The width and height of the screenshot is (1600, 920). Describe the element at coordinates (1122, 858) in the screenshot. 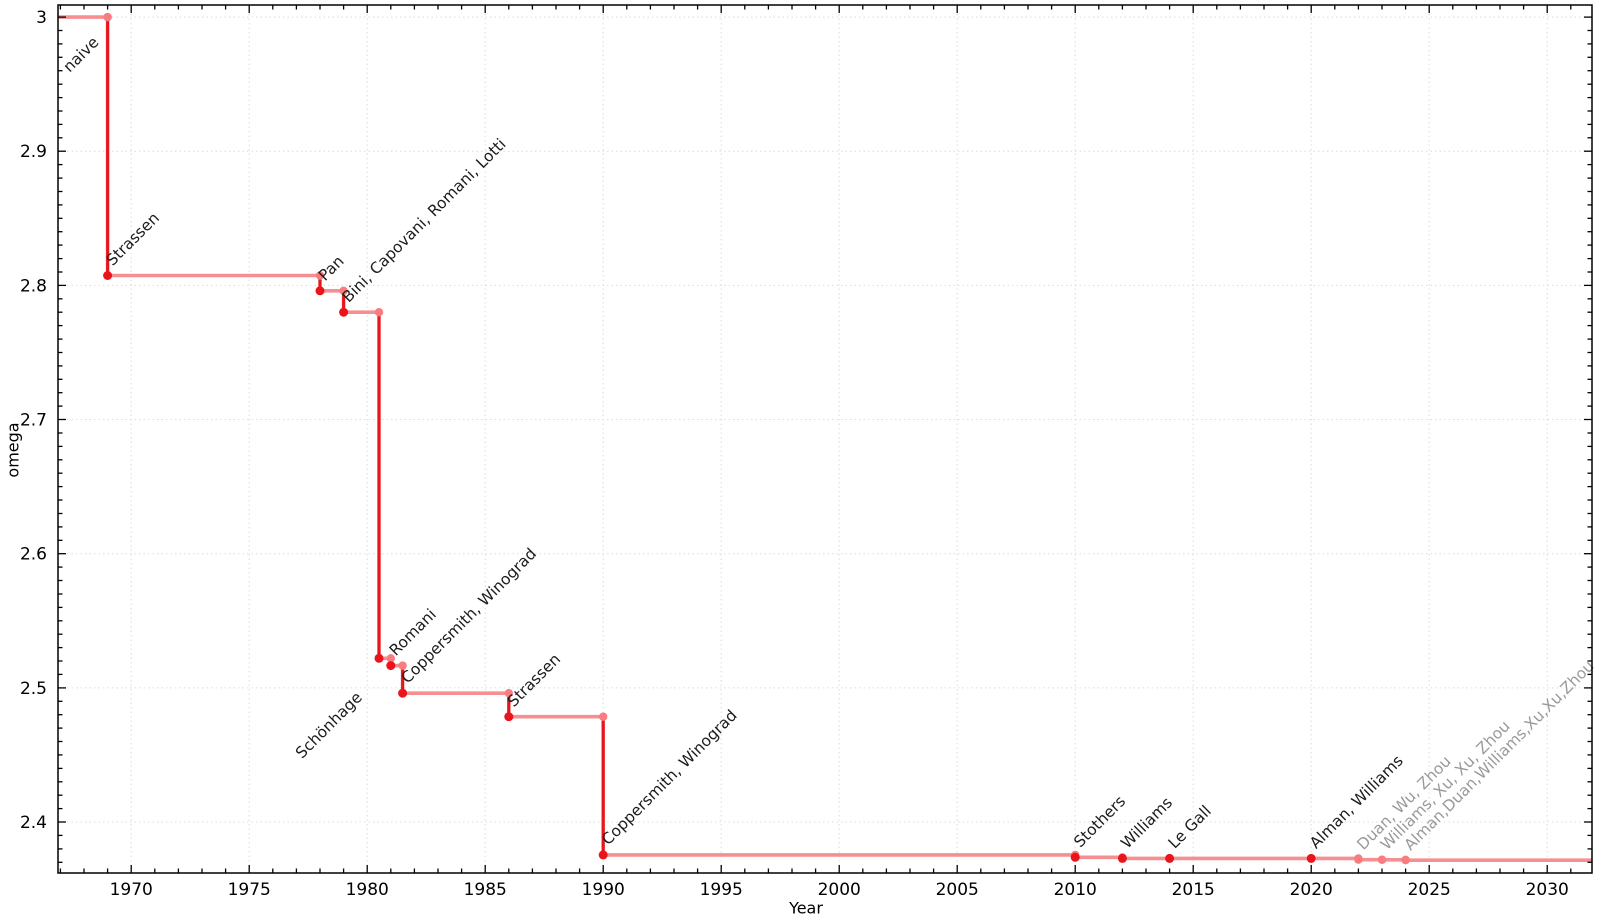

I see `data-point-williams` at that location.